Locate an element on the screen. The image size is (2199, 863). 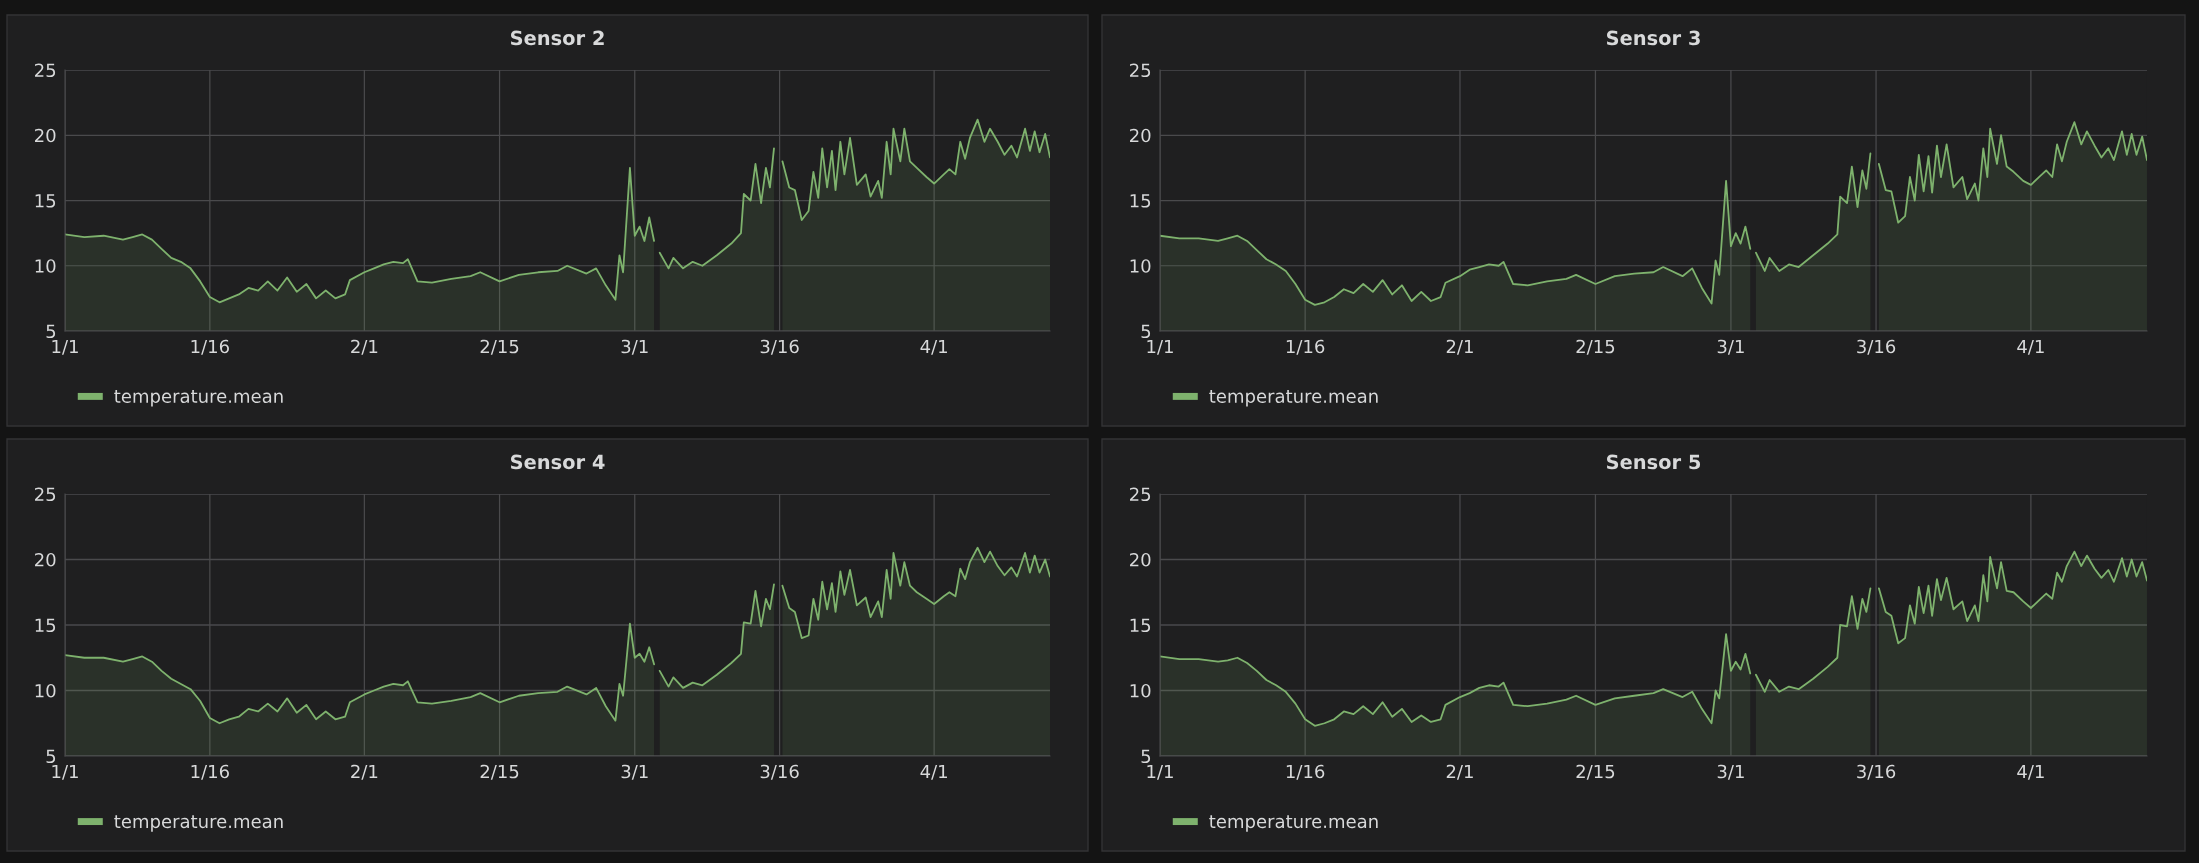
chart-title: Sensor 4 is located at coordinates (557, 462).